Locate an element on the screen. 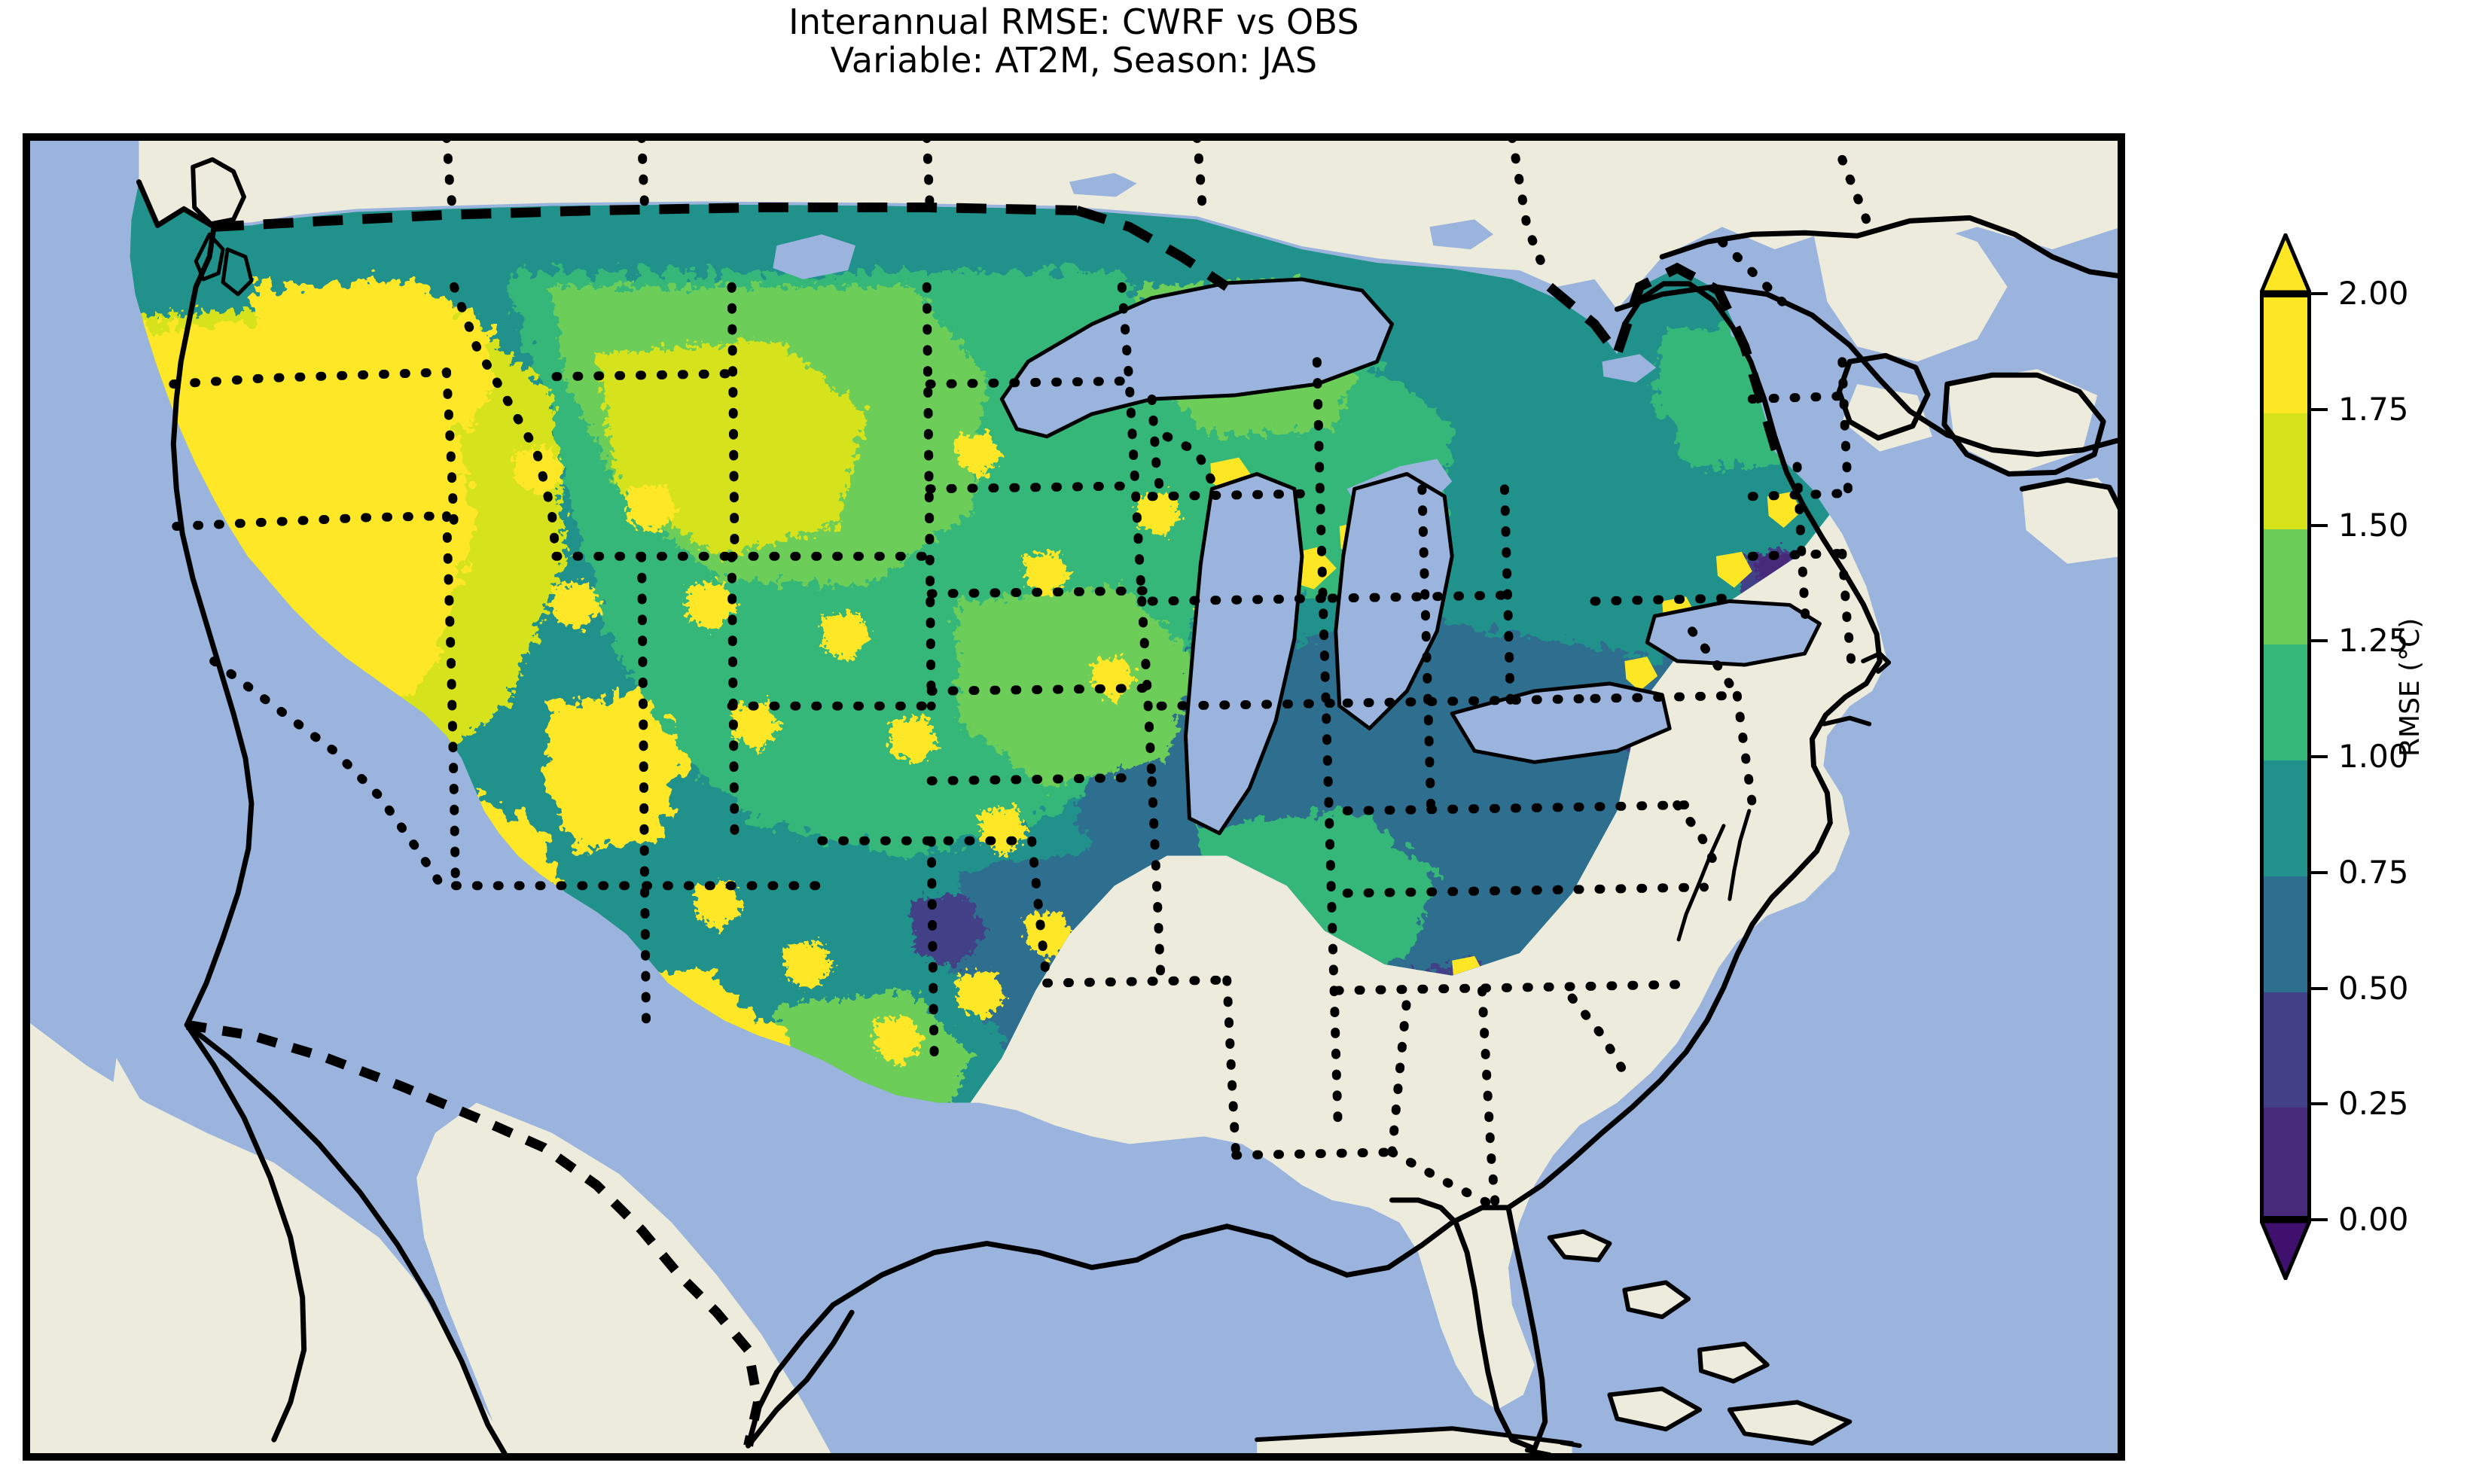 The height and width of the screenshot is (1484, 2467). figure-title-line1: Interannual RMSE: CWRF vs OBS is located at coordinates (1073, 22).